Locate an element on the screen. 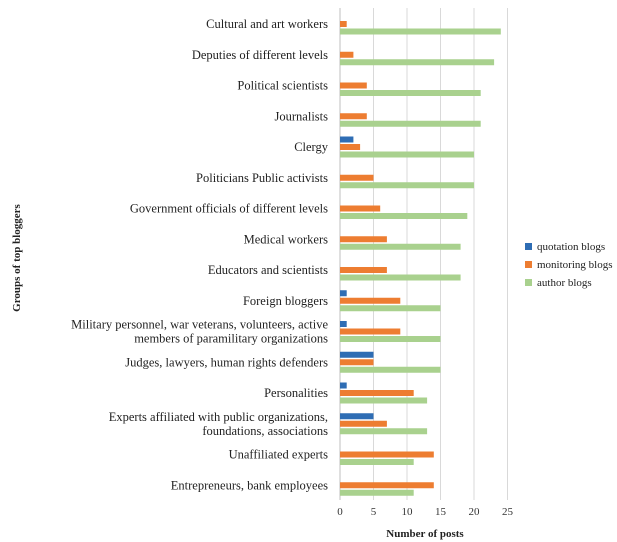 The image size is (617, 542). x-tick-label: 15 is located at coordinates (441, 512).